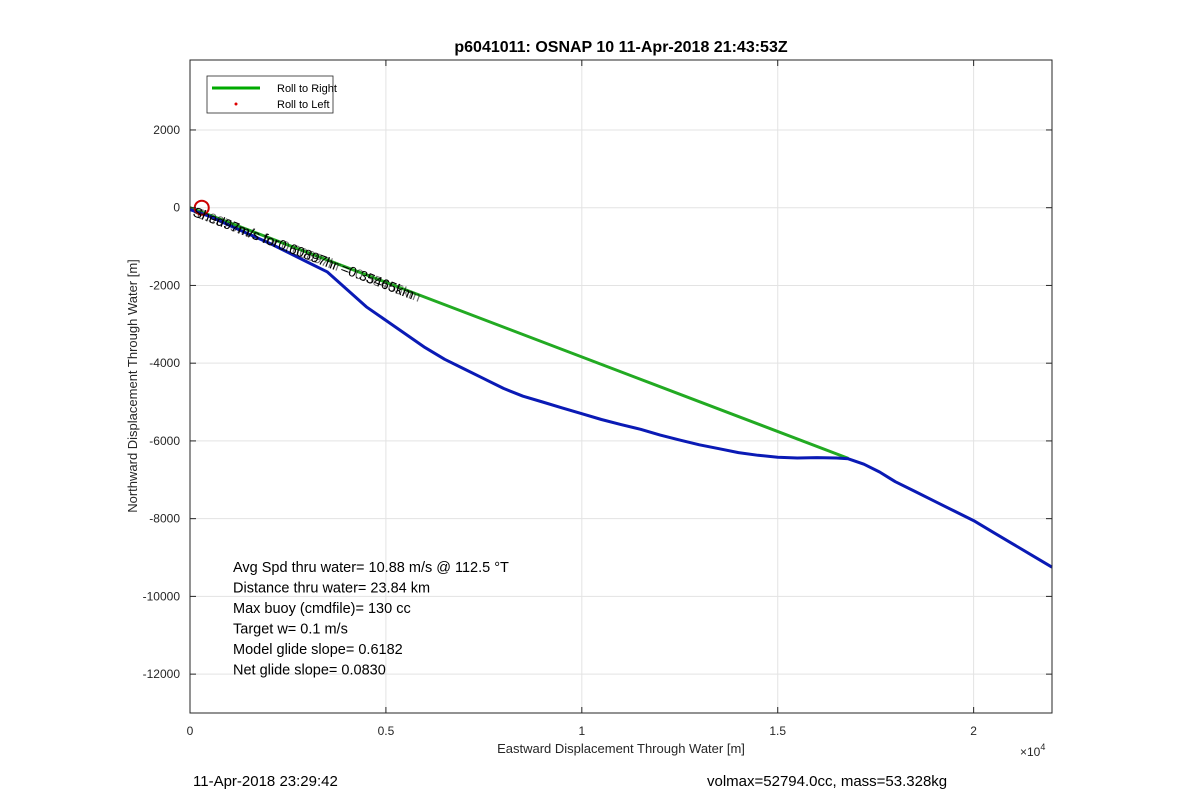  Describe the element at coordinates (331, 589) in the screenshot. I see `stats-line: Distance thru water= 23.84 km` at that location.